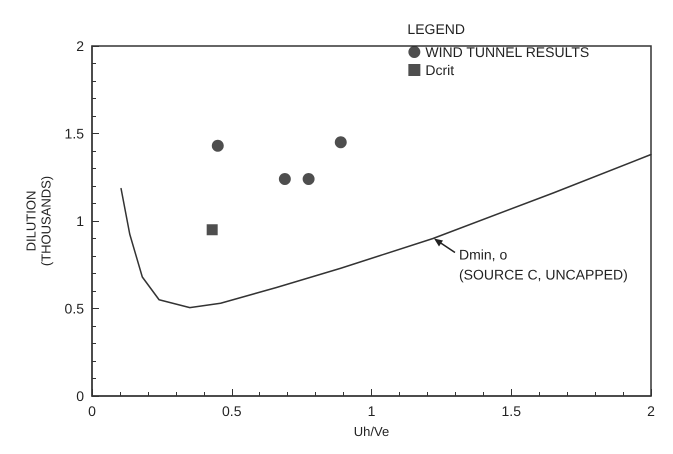 Image resolution: width=673 pixels, height=454 pixels. Describe the element at coordinates (74, 308) in the screenshot. I see `y-tick-label: 0.5` at that location.